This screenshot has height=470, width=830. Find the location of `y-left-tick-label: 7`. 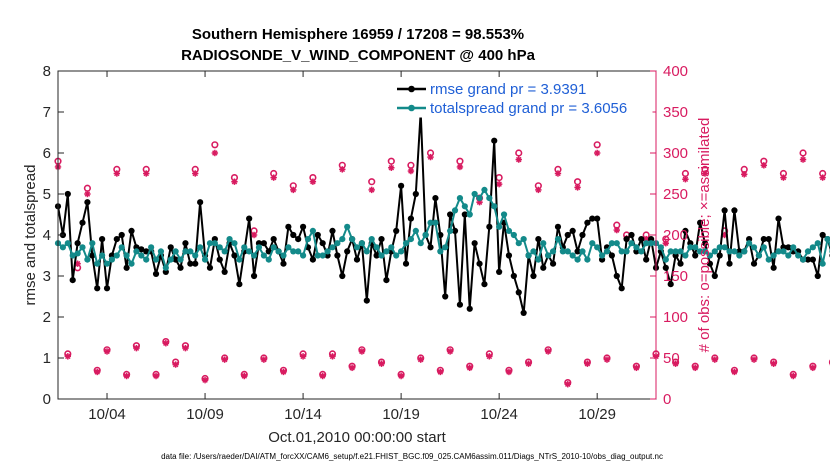

y-left-tick-label: 7 is located at coordinates (47, 112).